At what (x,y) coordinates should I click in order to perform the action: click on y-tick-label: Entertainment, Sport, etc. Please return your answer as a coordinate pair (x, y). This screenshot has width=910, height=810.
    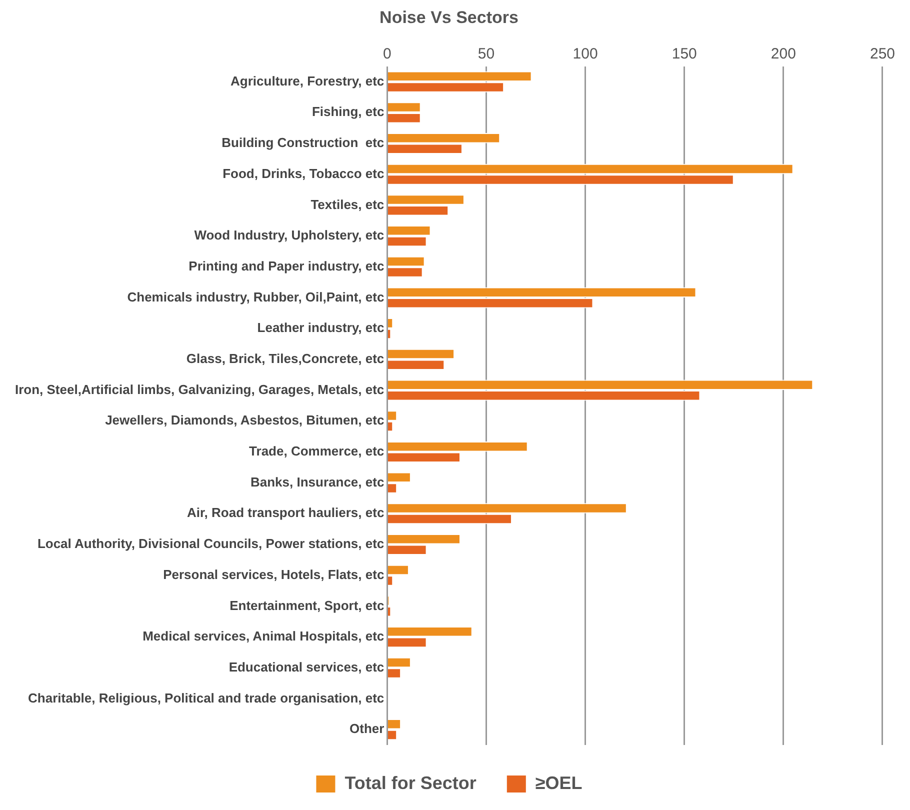
    Looking at the image, I should click on (307, 605).